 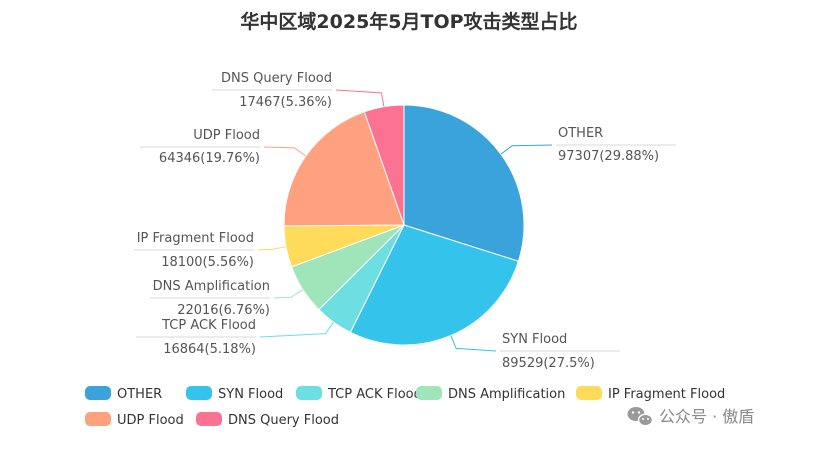 I want to click on slice-label-dns-query-flood: DNS Query Flood, so click(x=276, y=78).